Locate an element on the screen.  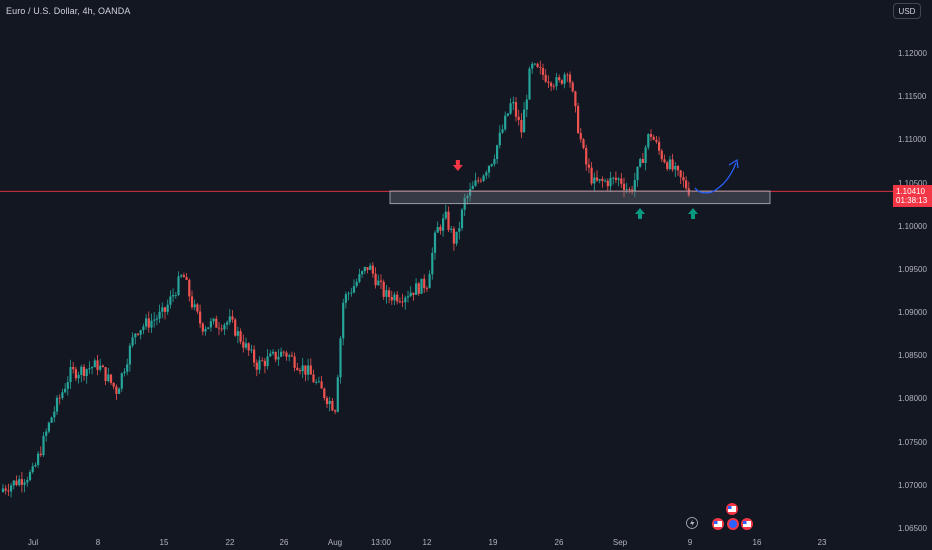
buy-arrow-icon is located at coordinates (640, 213).